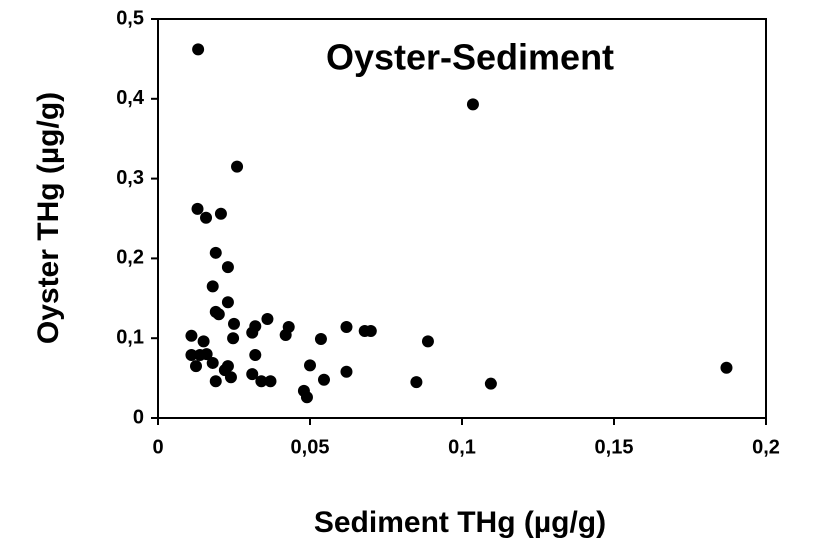 This screenshot has height=550, width=817. Describe the element at coordinates (130, 178) in the screenshot. I see `y-tick-label: 0,3` at that location.